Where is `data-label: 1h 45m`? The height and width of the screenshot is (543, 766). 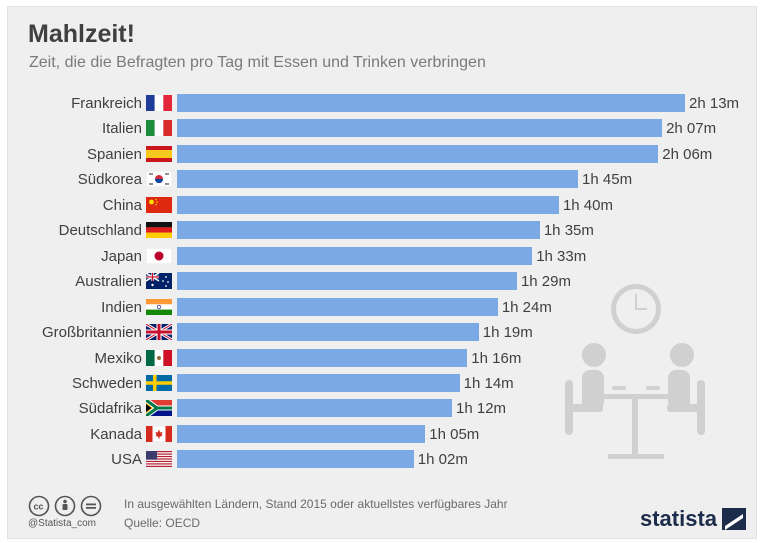
data-label: 1h 45m is located at coordinates (607, 180).